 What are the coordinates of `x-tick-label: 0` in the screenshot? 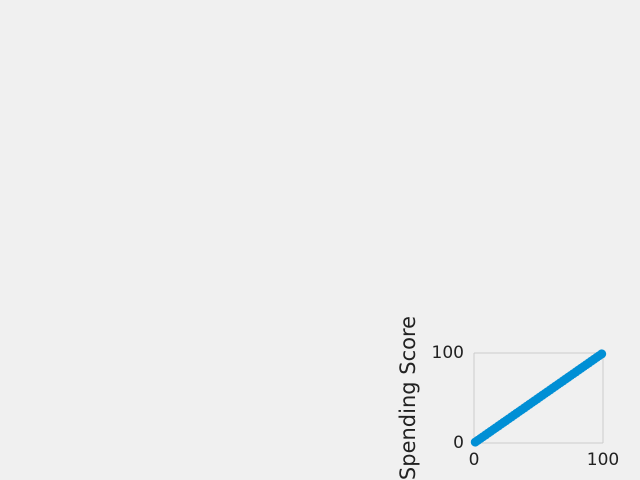 It's located at (474, 460).